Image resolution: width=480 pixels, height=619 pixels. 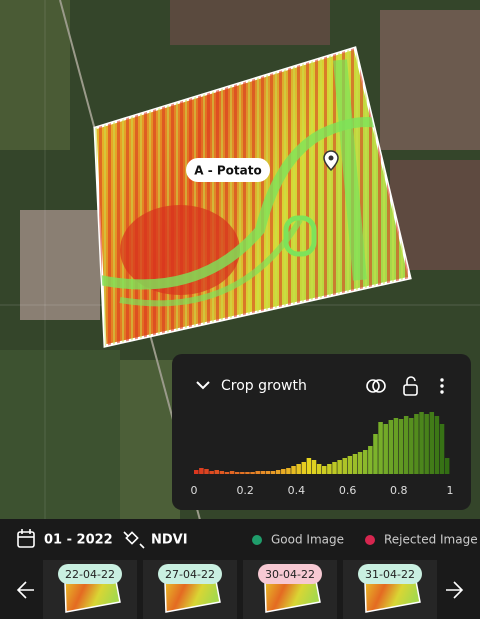 I want to click on lock-icon, so click(x=410, y=386).